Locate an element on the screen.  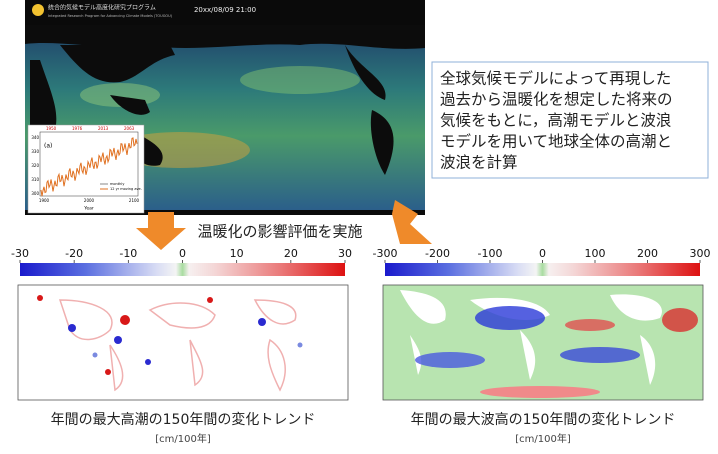
colorbar-tick-label: -10 is located at coordinates (128, 253).